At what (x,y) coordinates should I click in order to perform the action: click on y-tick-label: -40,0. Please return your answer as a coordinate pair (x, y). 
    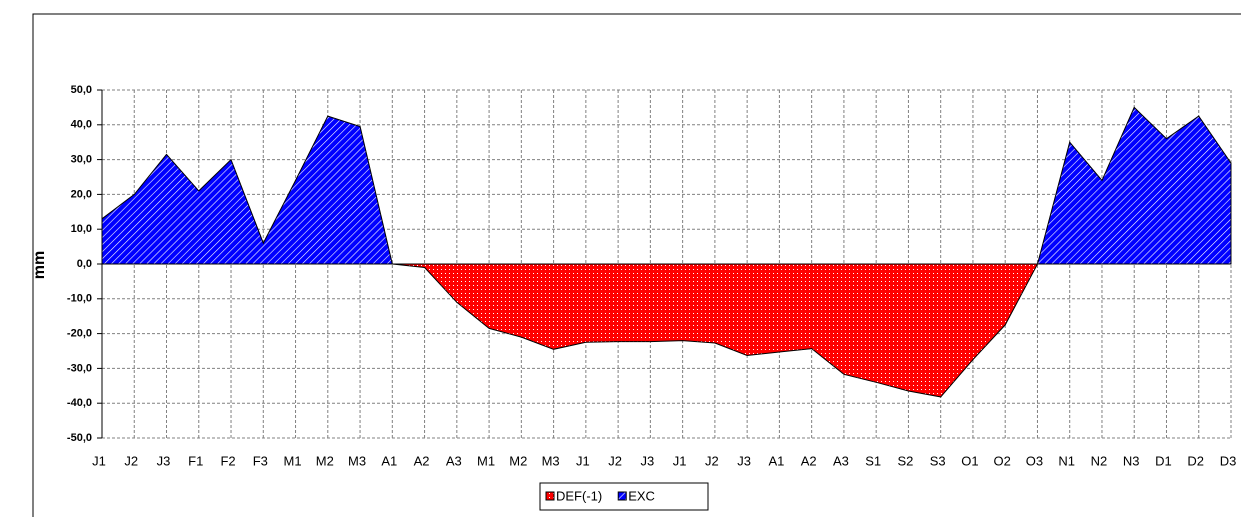
    Looking at the image, I should click on (79, 403).